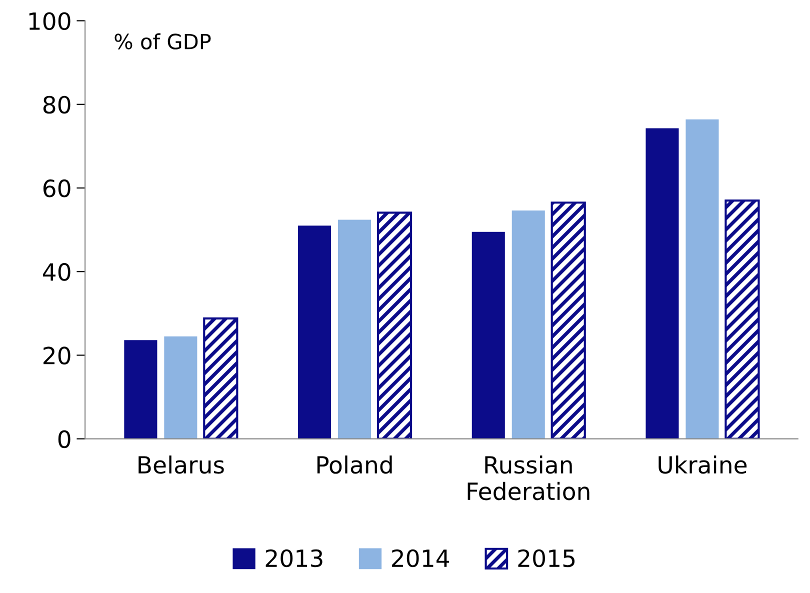  Describe the element at coordinates (57, 355) in the screenshot. I see `y-tick-label: 20` at that location.